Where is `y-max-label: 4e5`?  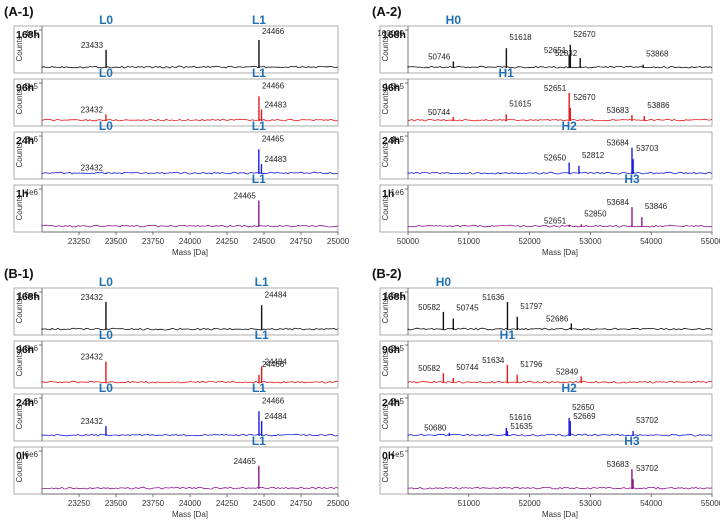
y-max-label: 4e5 is located at coordinates (398, 139).